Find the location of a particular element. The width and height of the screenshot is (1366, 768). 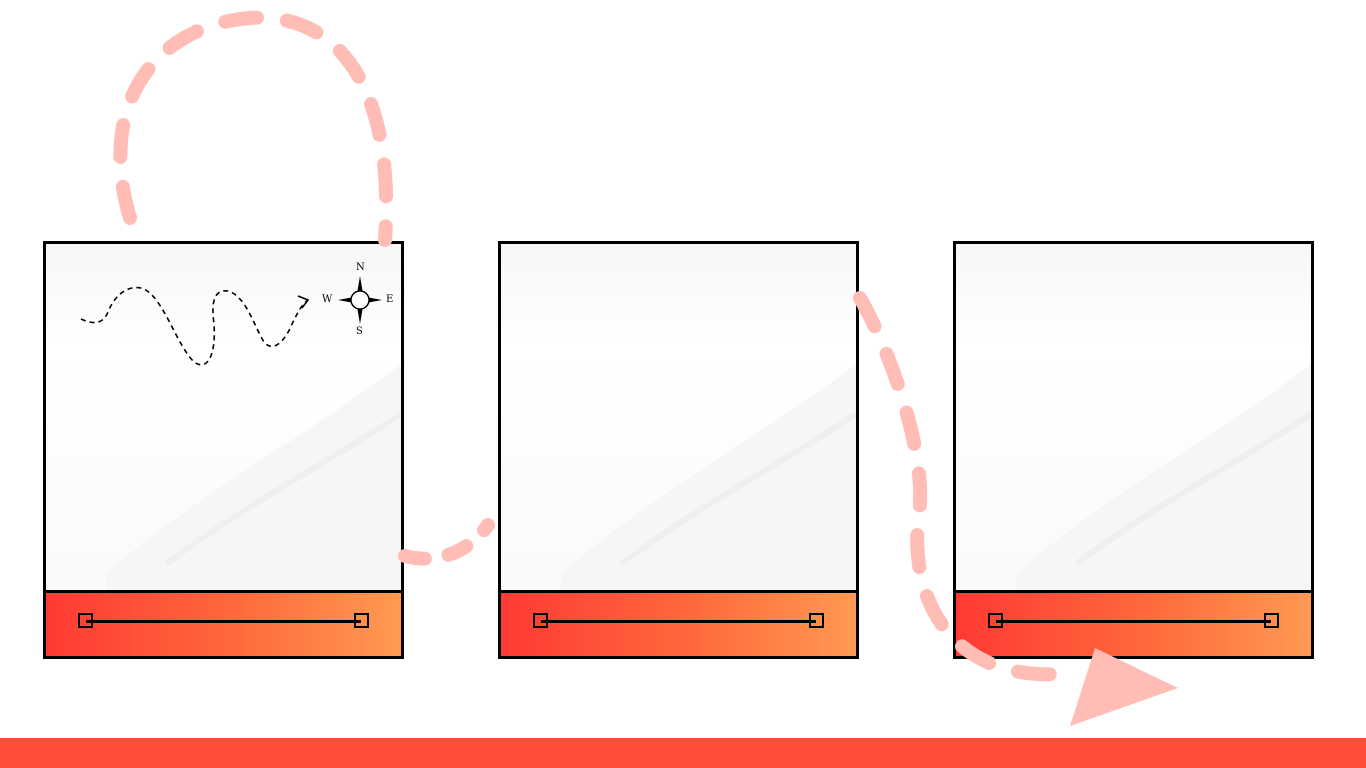

card-illustration-area: N S W E is located at coordinates (223, 417).